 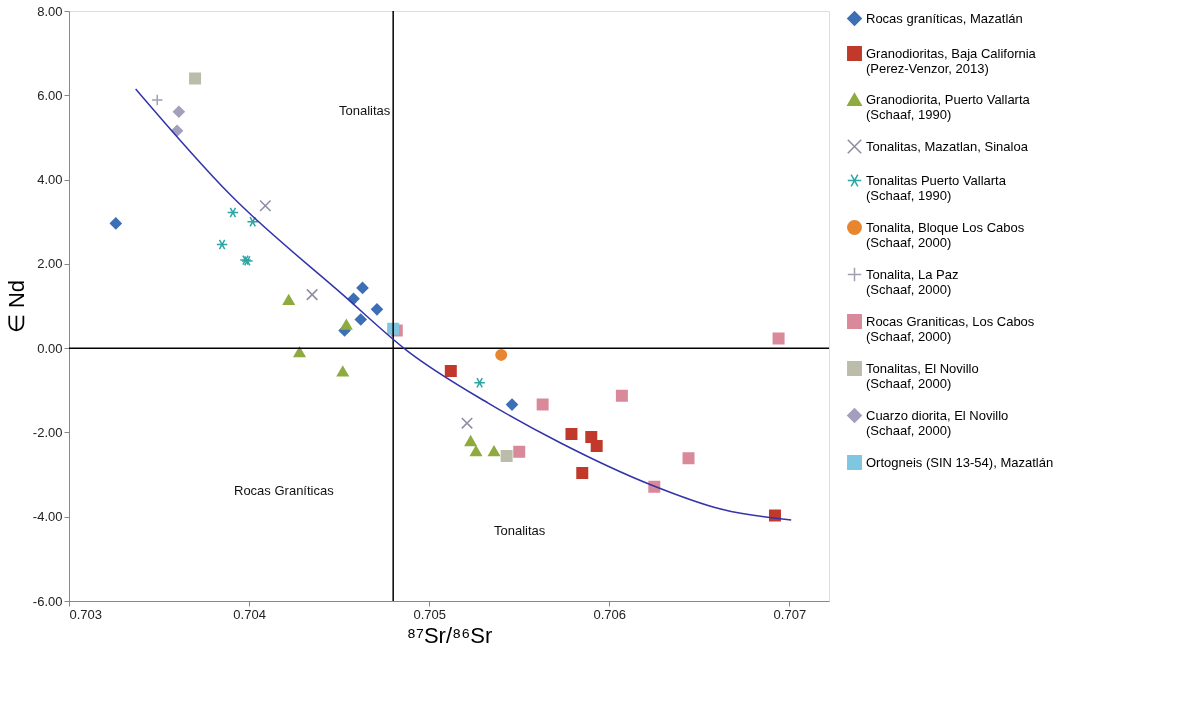 I want to click on y-tick-label: -4.00, so click(x=47, y=517).